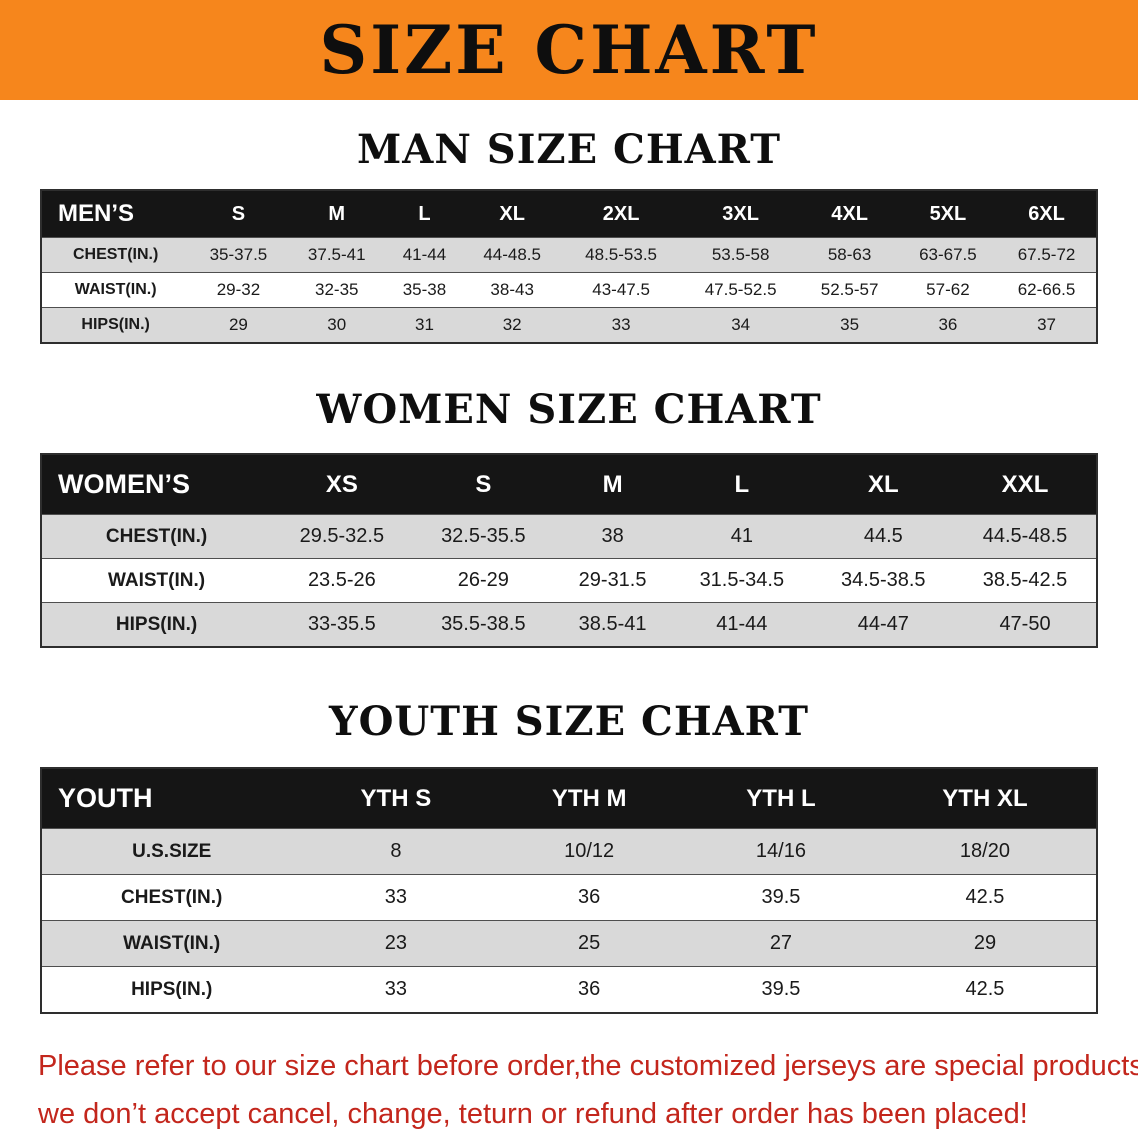 The height and width of the screenshot is (1138, 1138). What do you see at coordinates (1025, 580) in the screenshot?
I see `size-value-cell: 38.5-42.5` at bounding box center [1025, 580].